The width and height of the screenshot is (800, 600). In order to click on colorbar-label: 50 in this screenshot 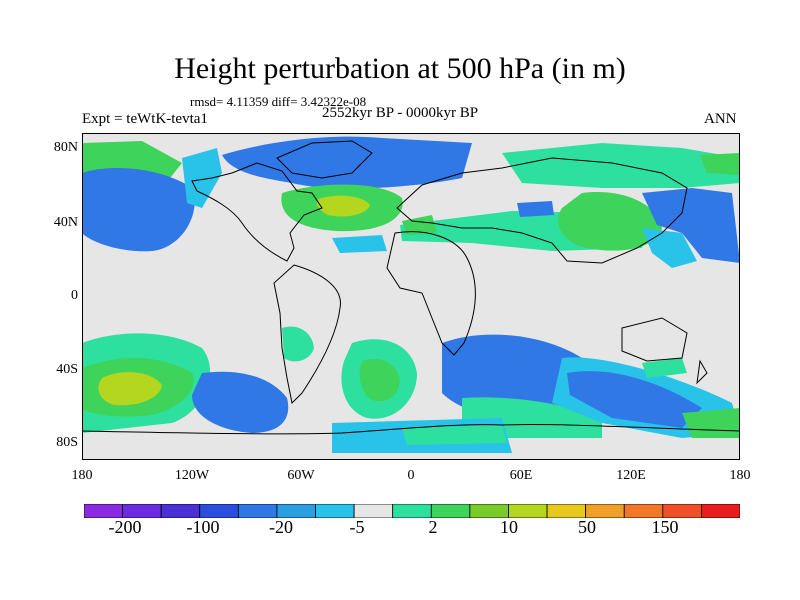, I will do `click(587, 527)`.